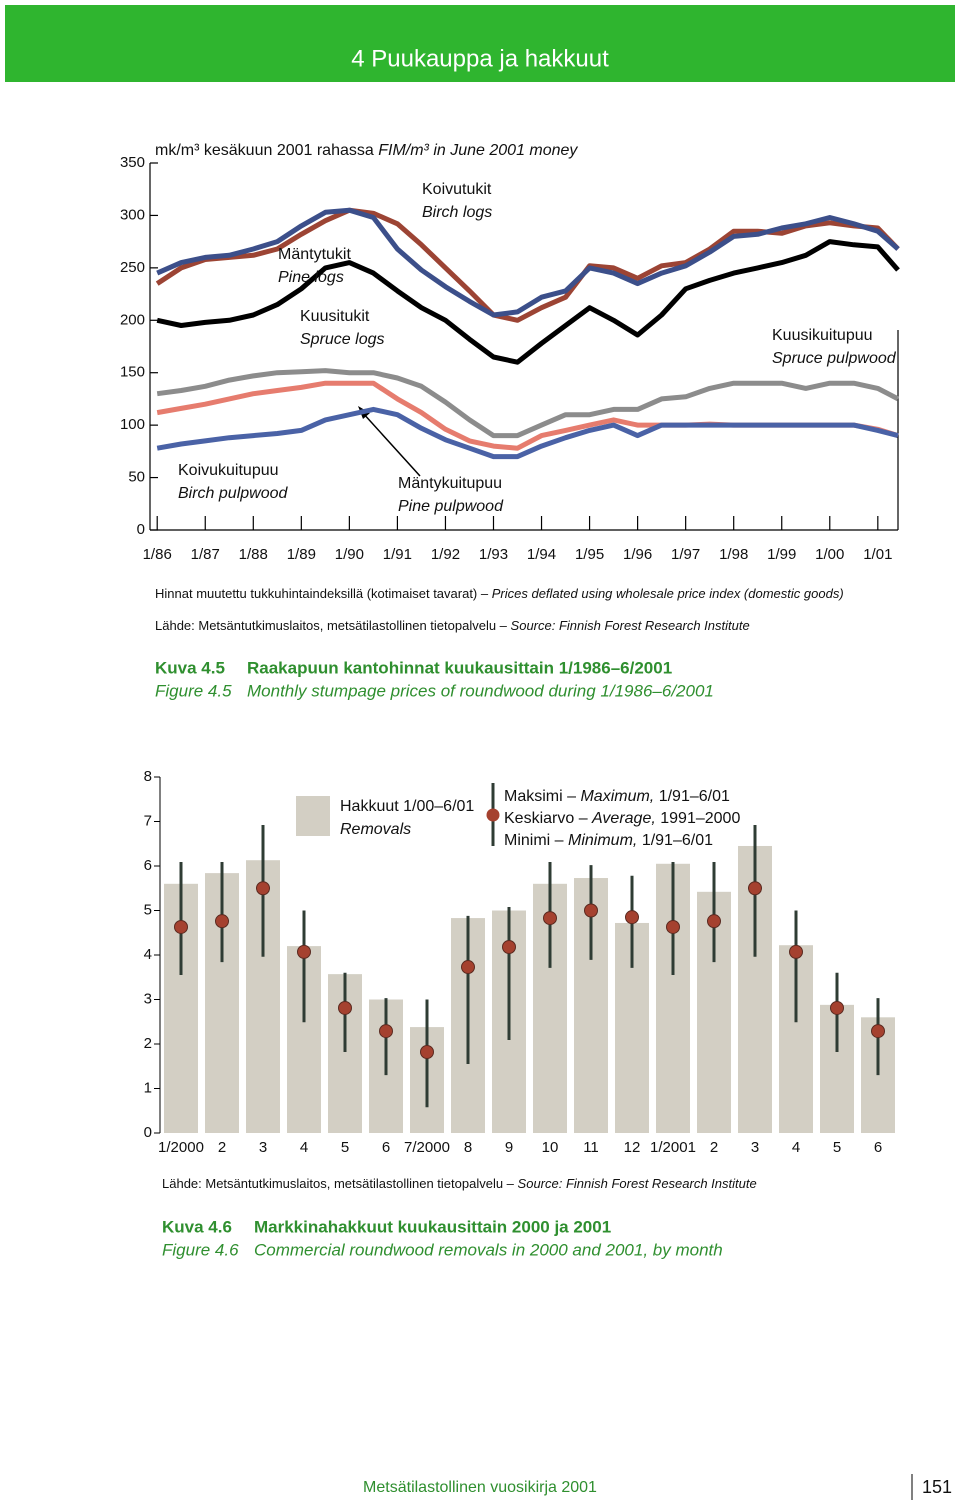 The height and width of the screenshot is (1502, 960). Describe the element at coordinates (602, 840) in the screenshot. I see `legend-en: Minimum,` at that location.